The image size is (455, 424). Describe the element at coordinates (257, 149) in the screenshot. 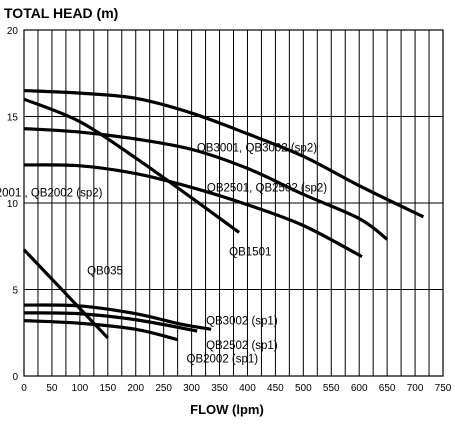

I see `curve-label: QB3001, QB3002 (sp2)` at that location.